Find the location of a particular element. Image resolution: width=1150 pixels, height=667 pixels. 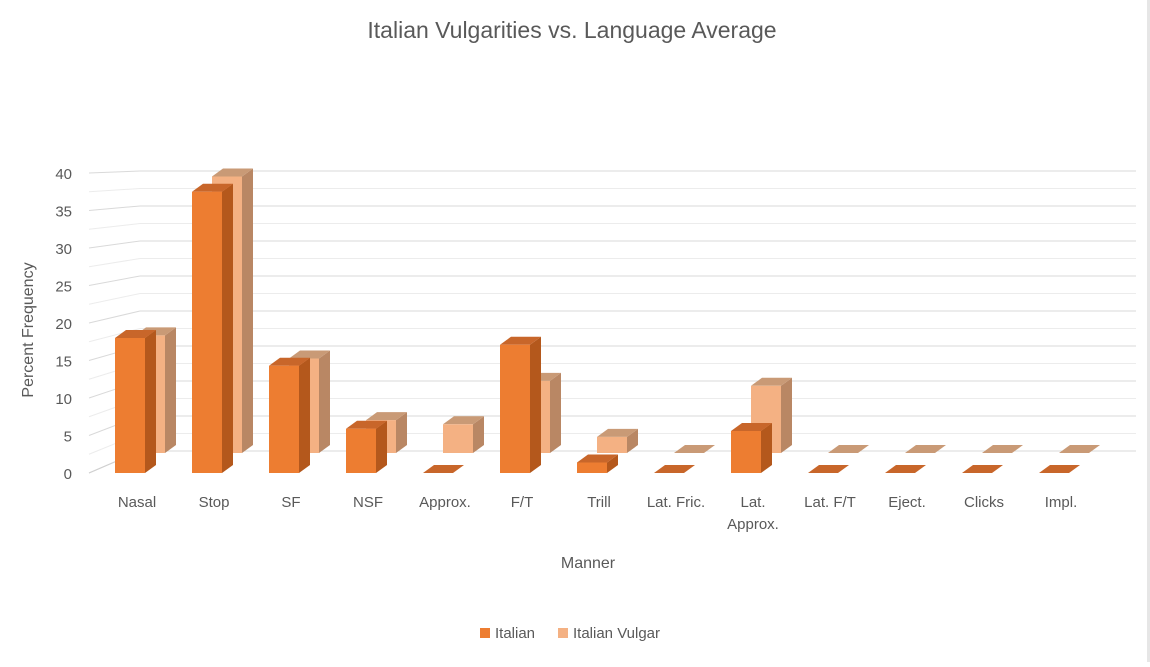

x-tick-label: Lat. F/T is located at coordinates (830, 502).